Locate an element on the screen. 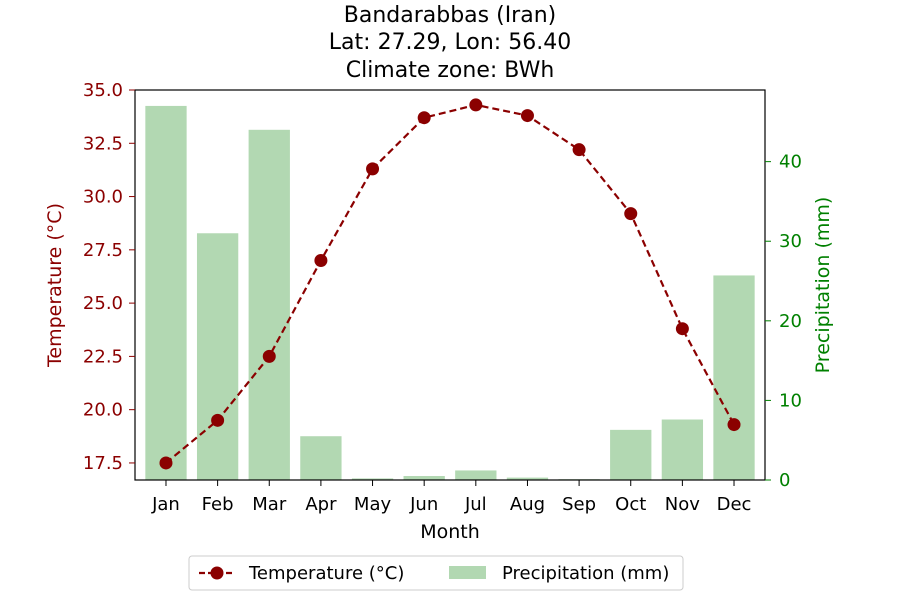  precip-bar-jul is located at coordinates (476, 475).